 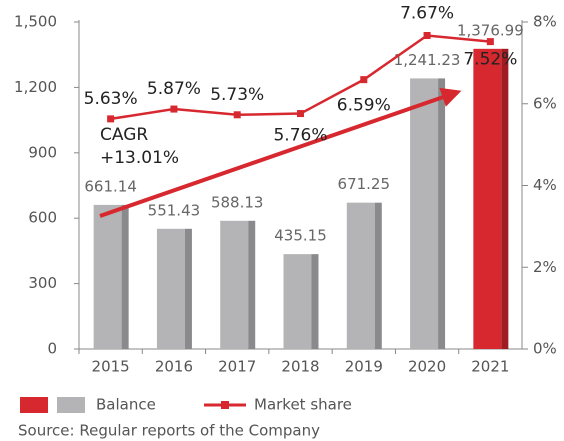 I want to click on bar-value-label: 435.15, so click(x=300, y=236).